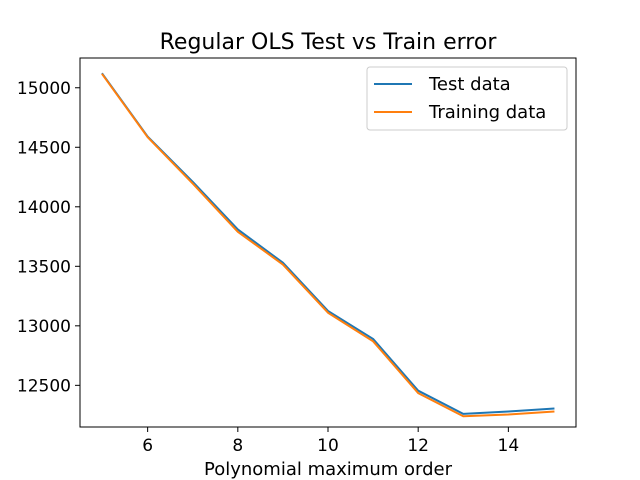  I want to click on legend-label: Test data, so click(469, 84).